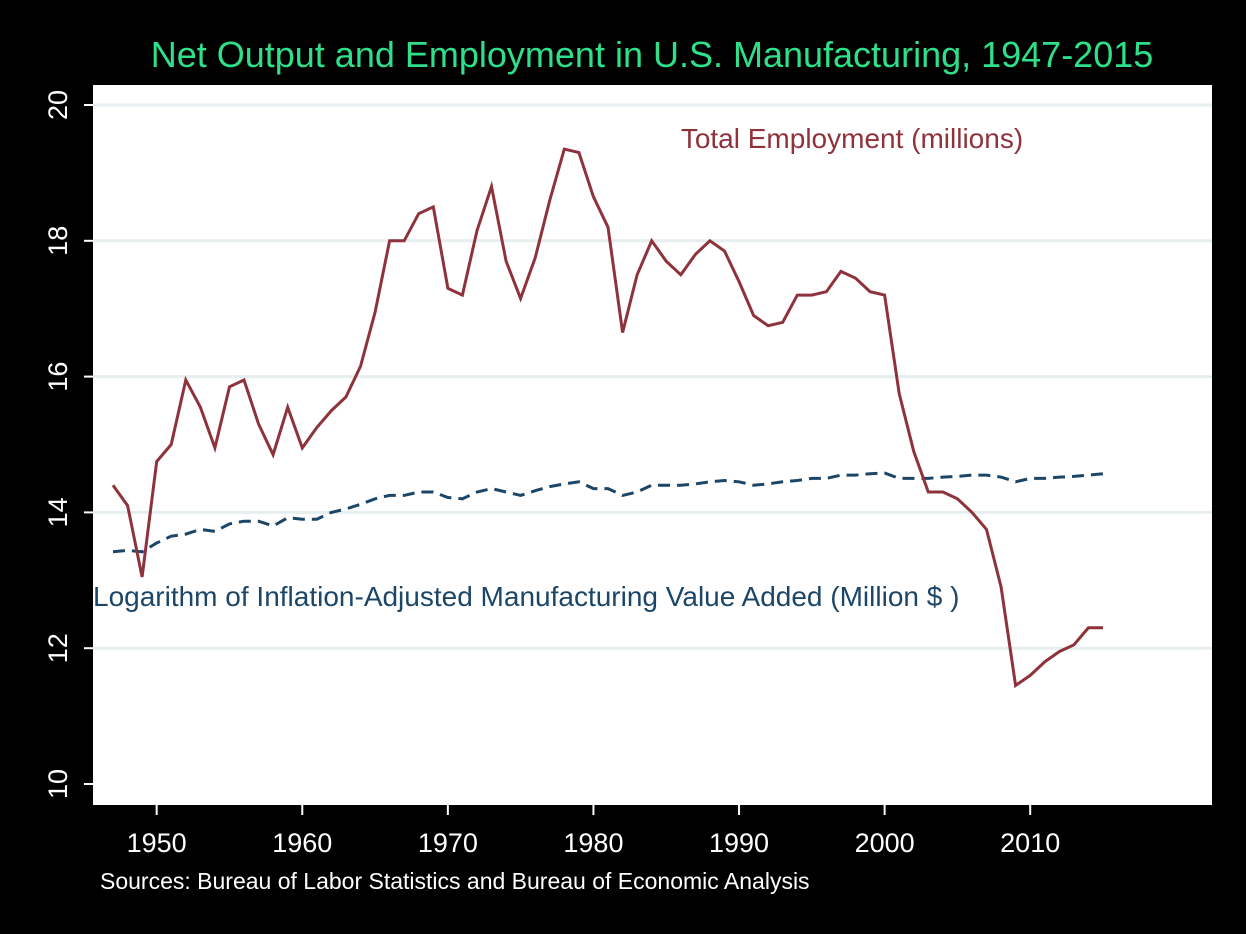  What do you see at coordinates (1030, 843) in the screenshot?
I see `x-tick-label-2010: 2010` at bounding box center [1030, 843].